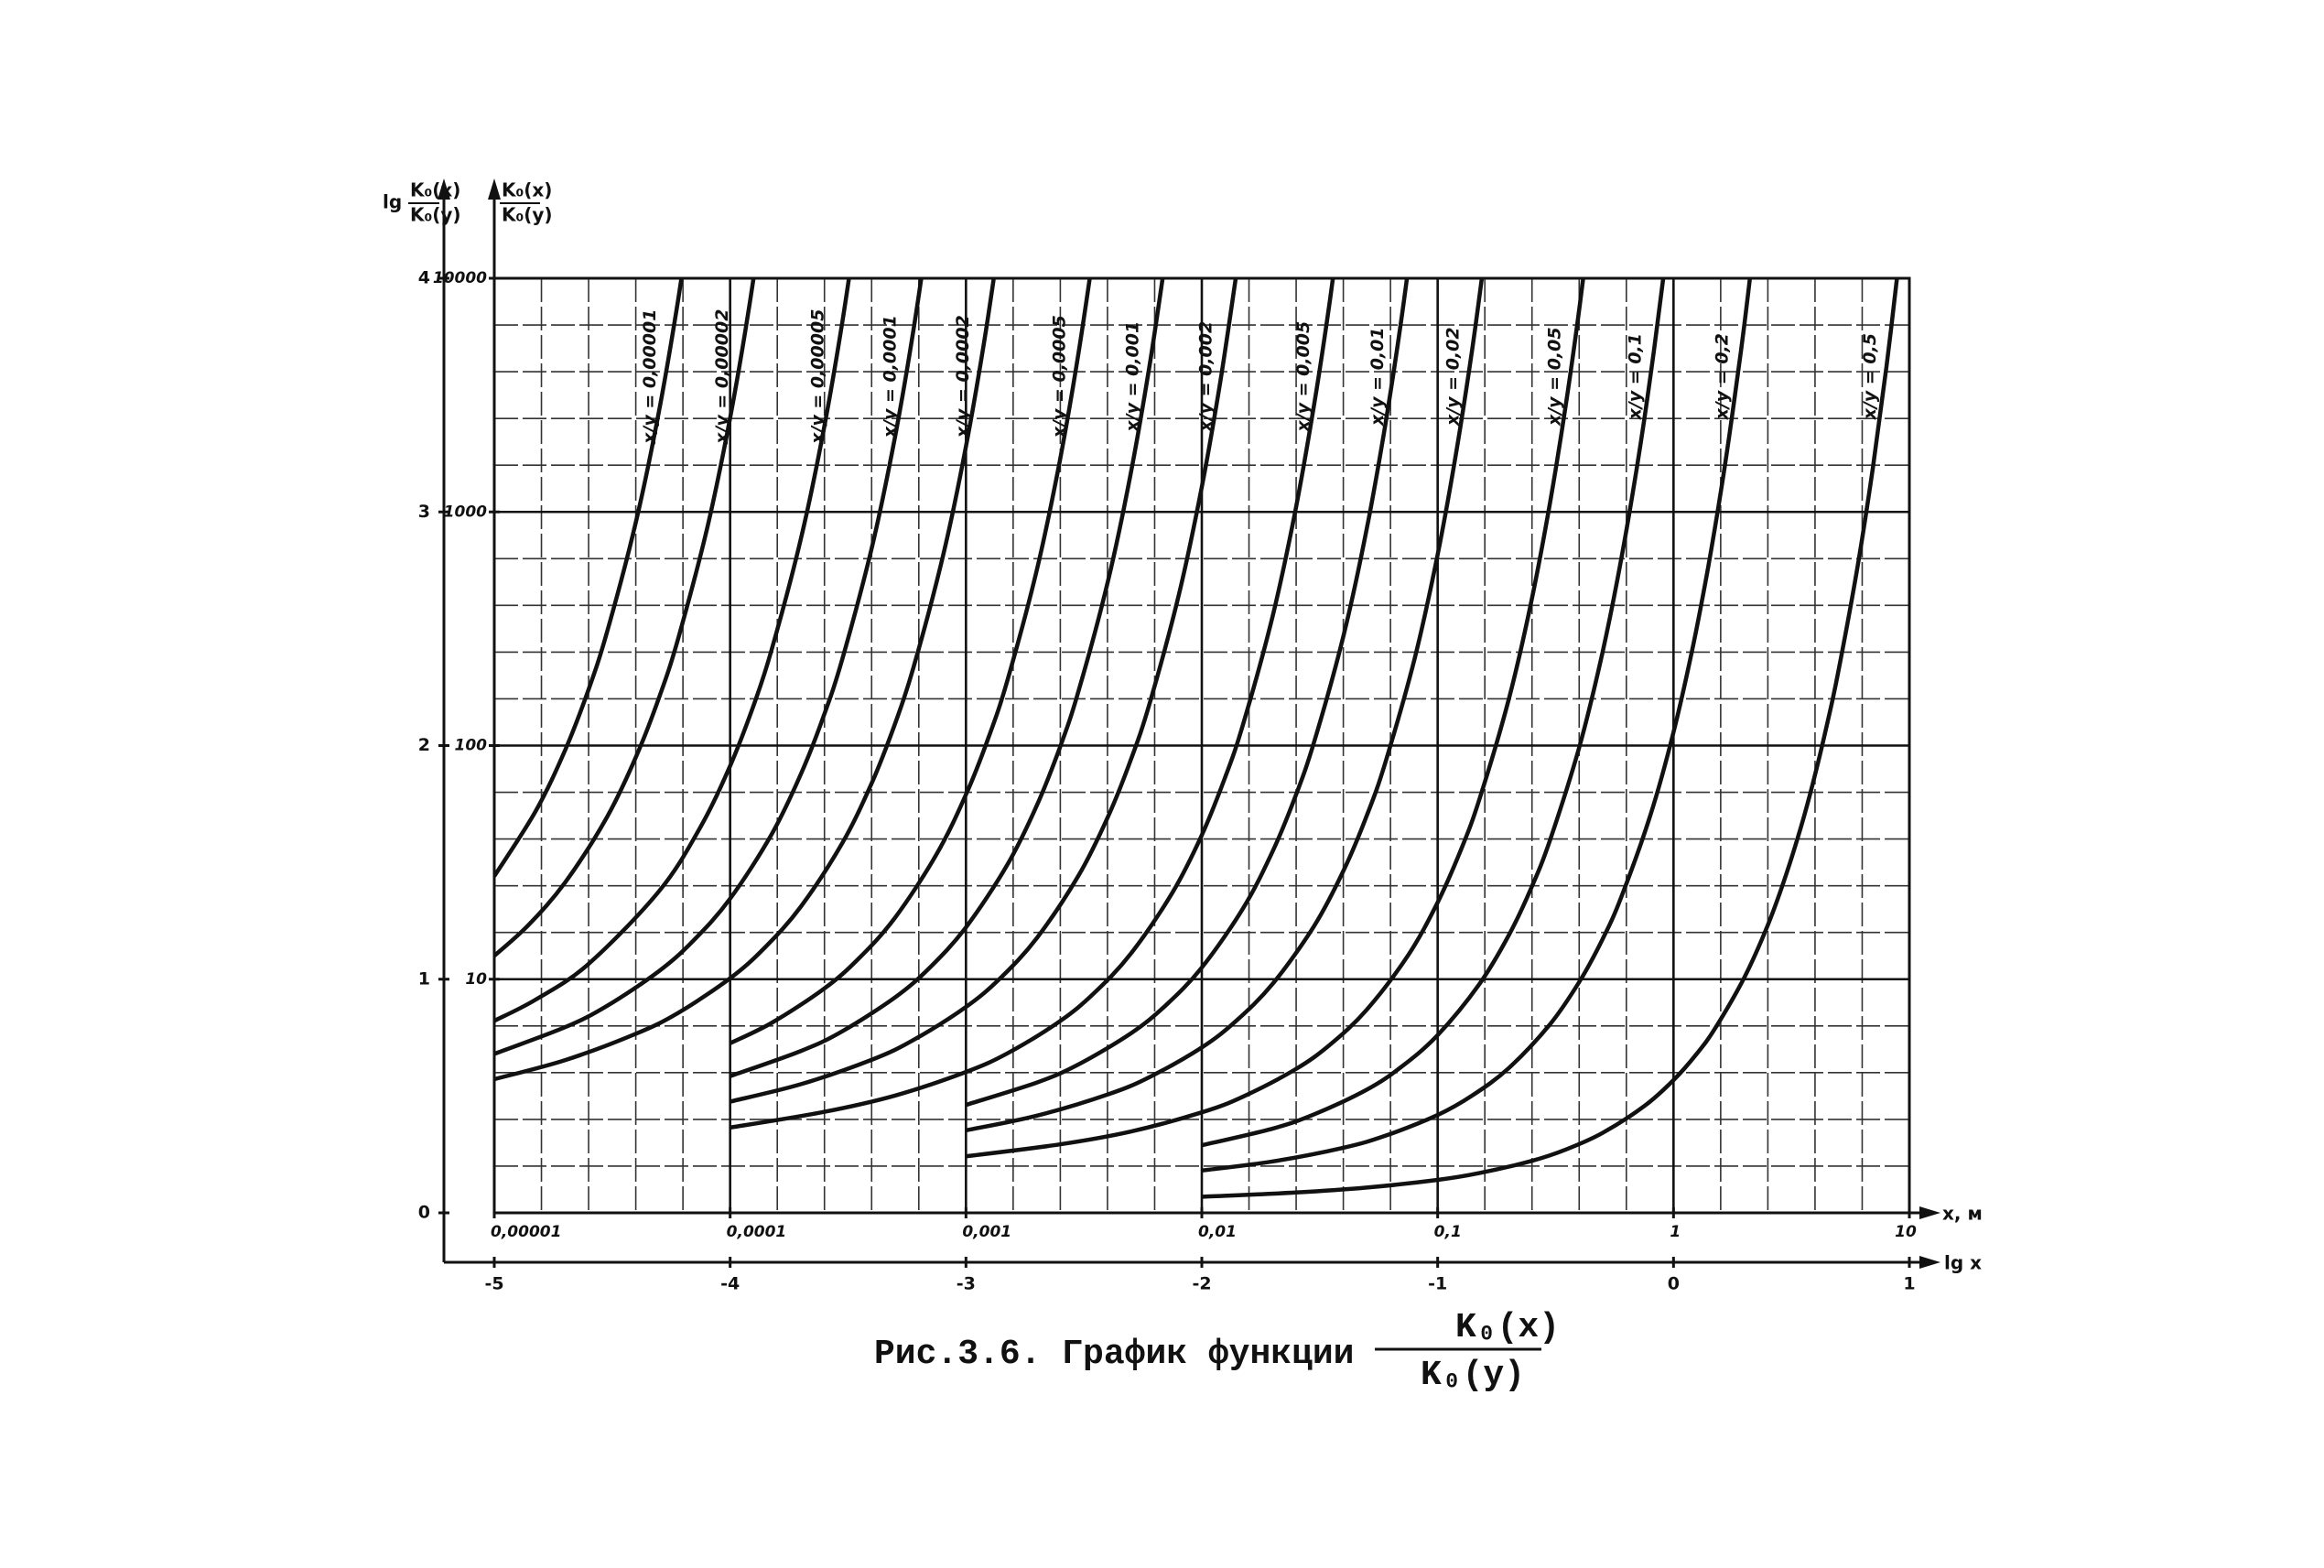  I want to click on y-tick-label: 4, so click(424, 278).